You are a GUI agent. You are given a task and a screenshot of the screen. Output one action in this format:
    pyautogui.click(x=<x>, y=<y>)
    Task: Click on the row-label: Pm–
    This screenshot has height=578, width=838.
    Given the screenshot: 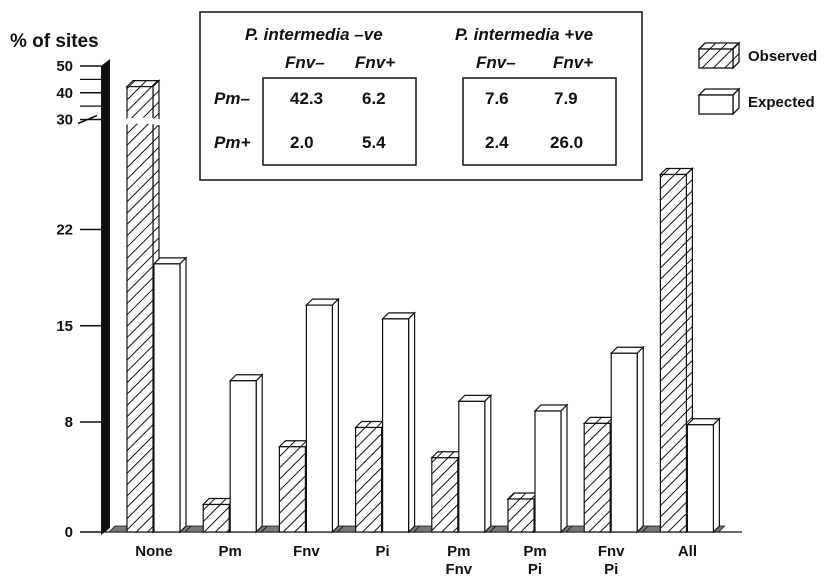 What is the action you would take?
    pyautogui.click(x=232, y=98)
    